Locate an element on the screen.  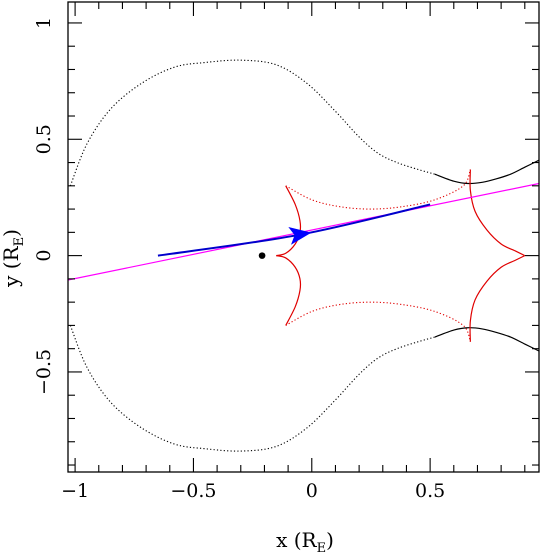
x-tick-label: 0.5 is located at coordinates (430, 491).